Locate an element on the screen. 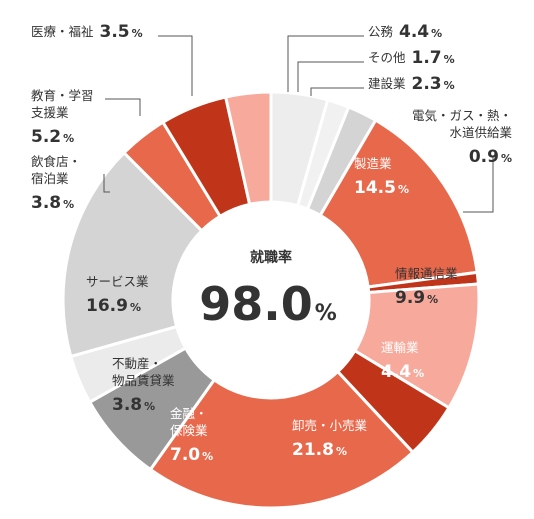 The width and height of the screenshot is (534, 519). slice-label-name: 教育・学習 is located at coordinates (62, 95).